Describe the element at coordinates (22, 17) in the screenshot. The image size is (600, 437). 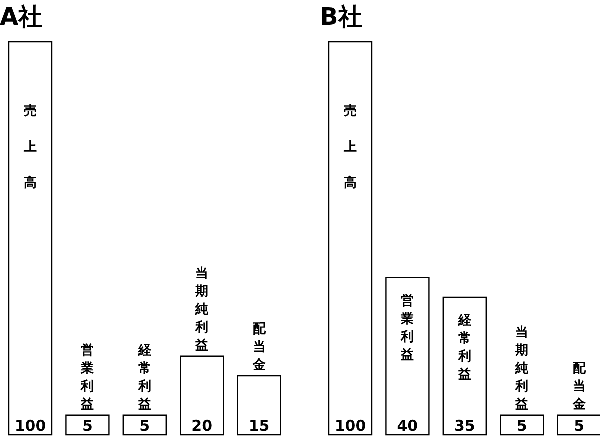
I see `chart-title: A社` at that location.